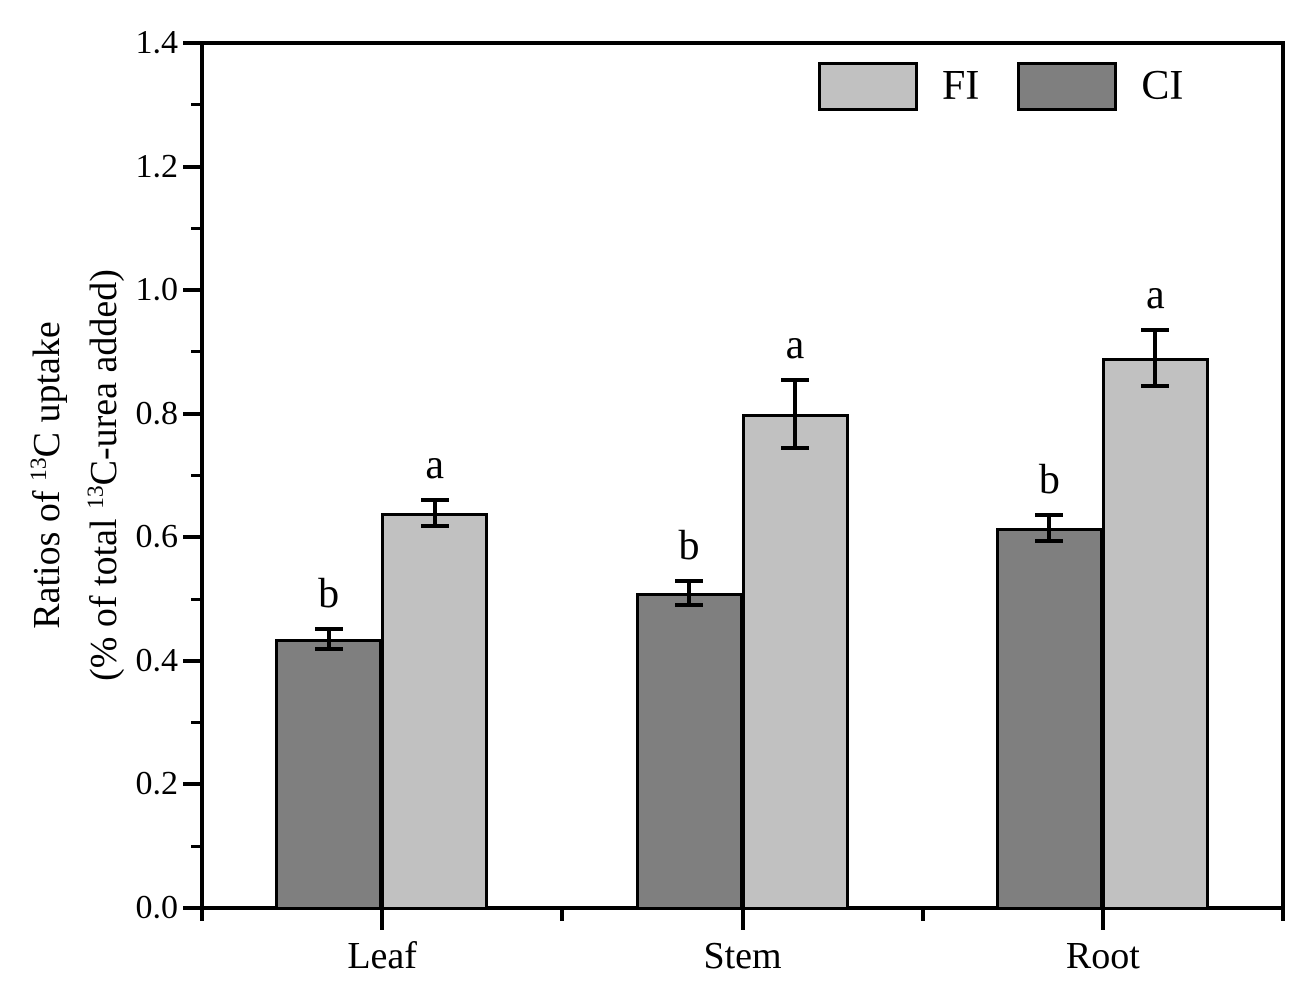 Image resolution: width=1303 pixels, height=987 pixels. I want to click on significance-letter-fi-leaf: a, so click(434, 464).